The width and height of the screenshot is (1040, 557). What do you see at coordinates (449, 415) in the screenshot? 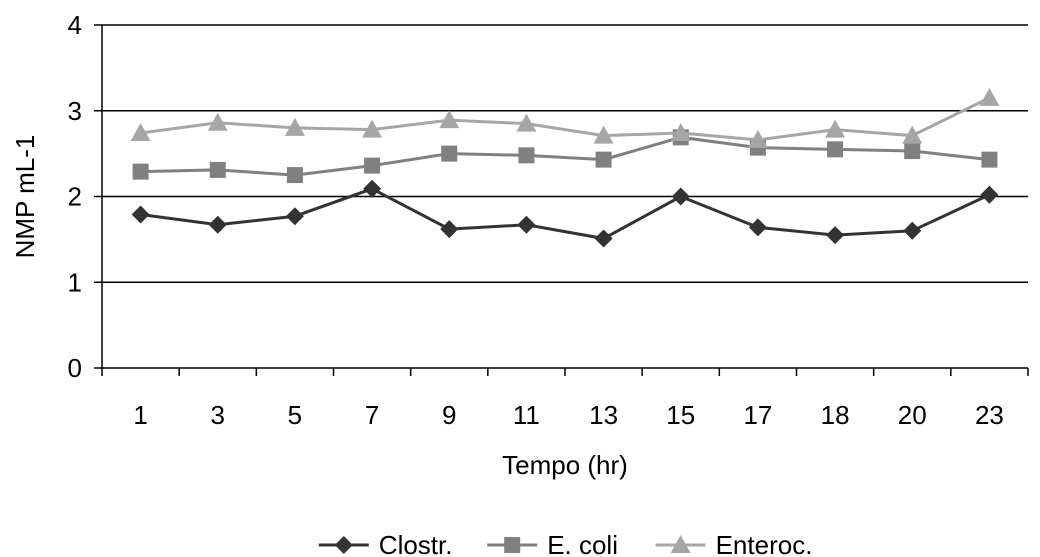
I see `x-tick-label: 9` at bounding box center [449, 415].